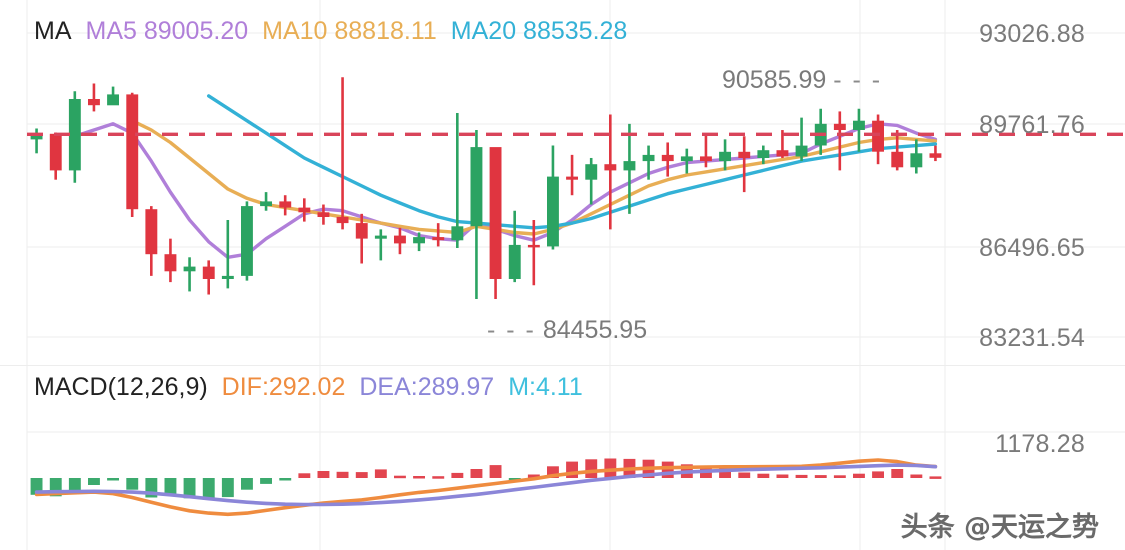  Describe the element at coordinates (858, 80) in the screenshot. I see `period-high-dashes: - - -` at that location.